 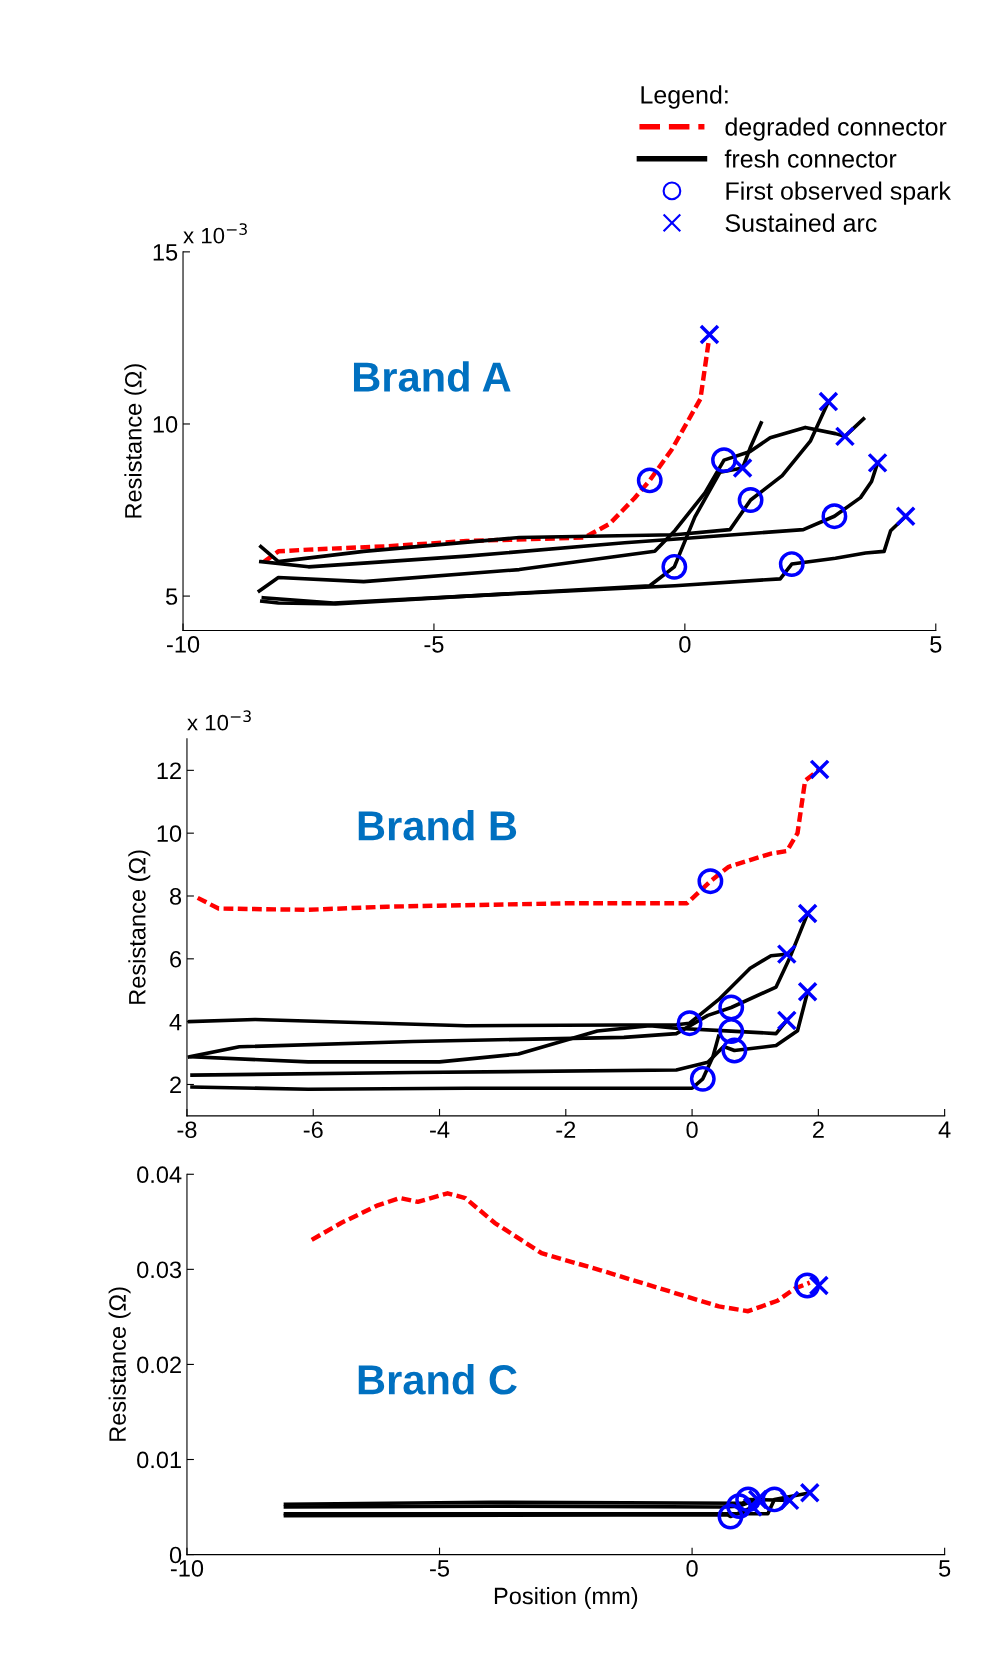 What do you see at coordinates (313, 1130) in the screenshot?
I see `x-tick-label: -6` at bounding box center [313, 1130].